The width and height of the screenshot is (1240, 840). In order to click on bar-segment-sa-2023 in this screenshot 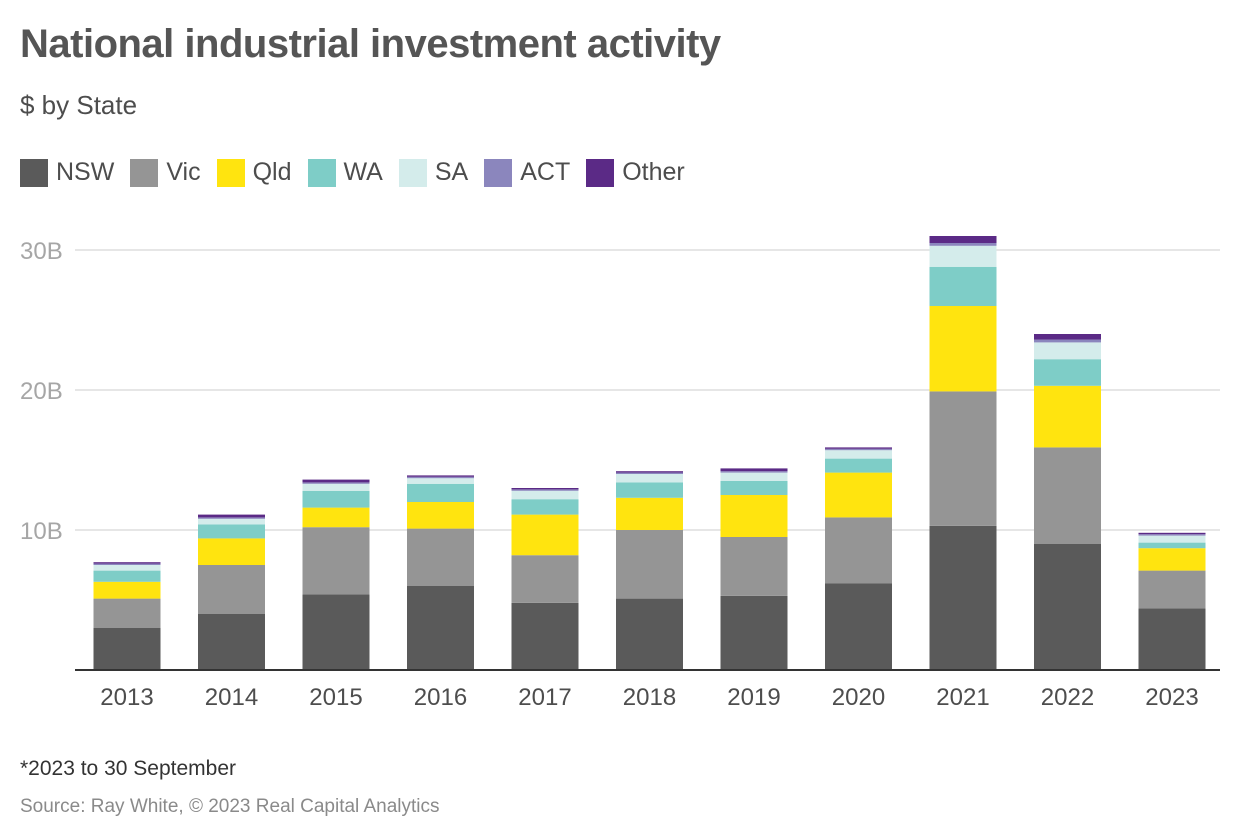, I will do `click(1172, 539)`.